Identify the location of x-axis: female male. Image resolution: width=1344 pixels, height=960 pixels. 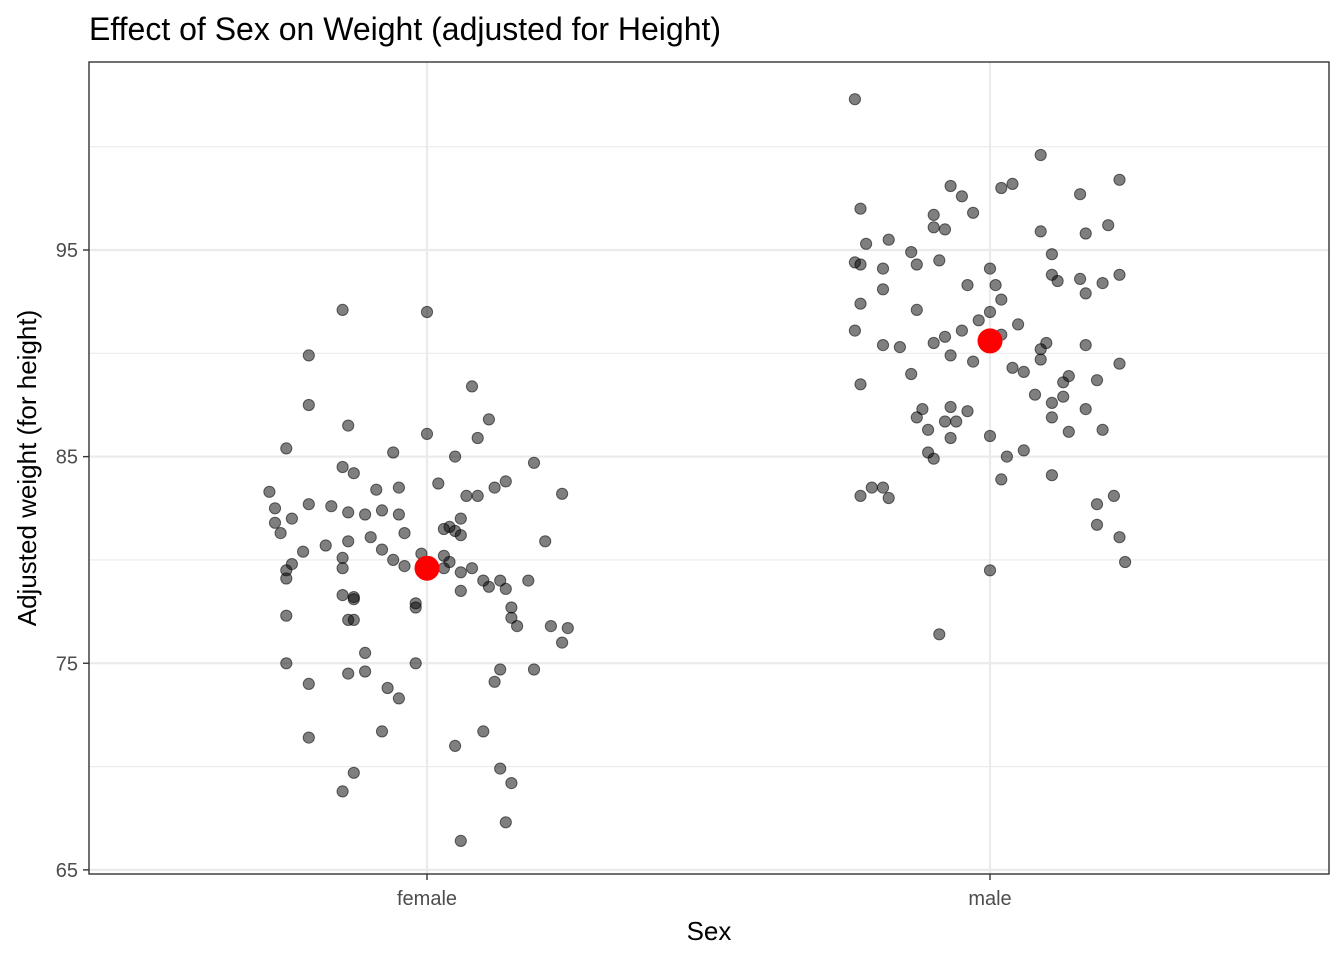
(704, 892).